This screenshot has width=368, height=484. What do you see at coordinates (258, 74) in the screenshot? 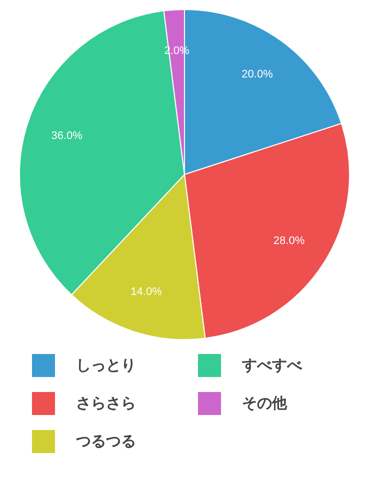
I see `data-label: 20.0%` at bounding box center [258, 74].